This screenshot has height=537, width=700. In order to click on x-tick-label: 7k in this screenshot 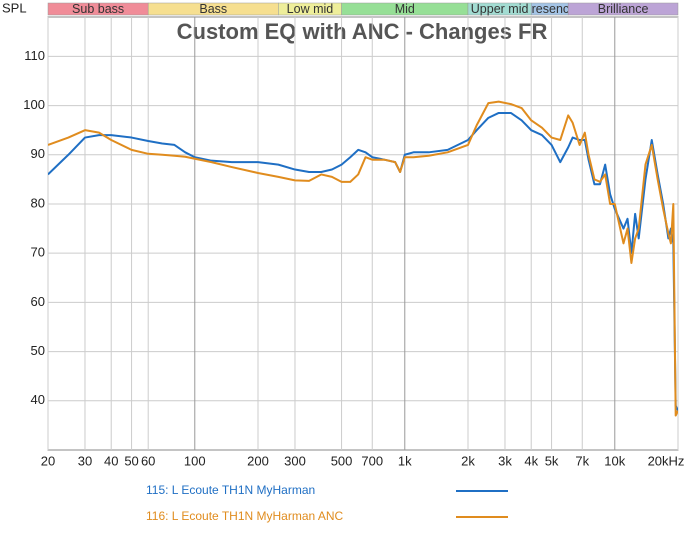, I will do `click(582, 460)`.